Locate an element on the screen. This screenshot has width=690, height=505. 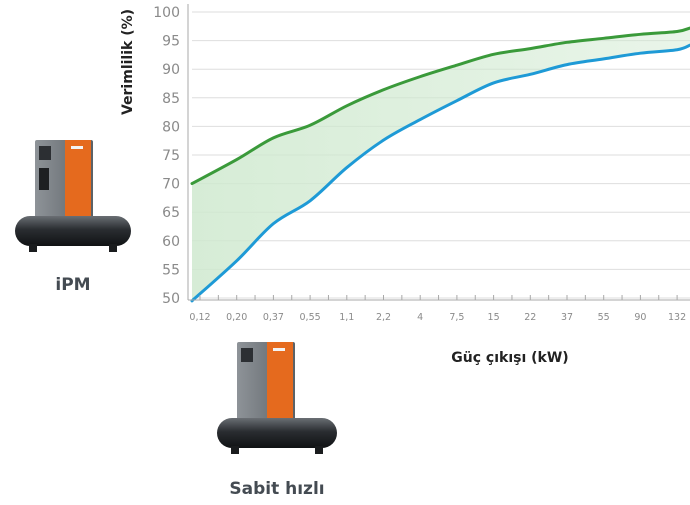
y-tick-label: 75 is located at coordinates (171, 156).